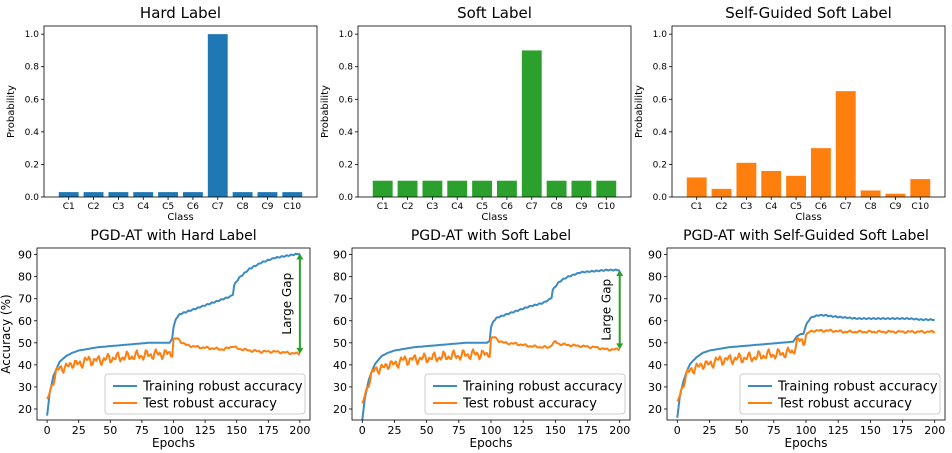 The height and width of the screenshot is (453, 952). What do you see at coordinates (173, 368) in the screenshot?
I see `test-accuracy-line` at bounding box center [173, 368].